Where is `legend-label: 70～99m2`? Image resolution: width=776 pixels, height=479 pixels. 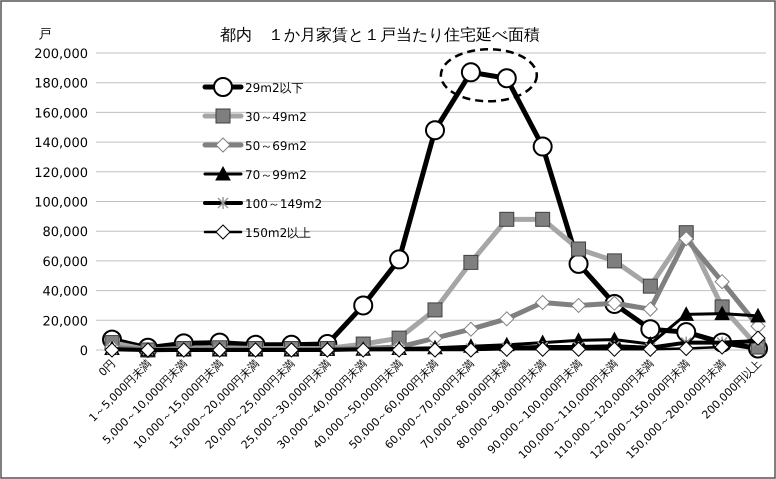 legend-label: 70～99m2 is located at coordinates (276, 175).